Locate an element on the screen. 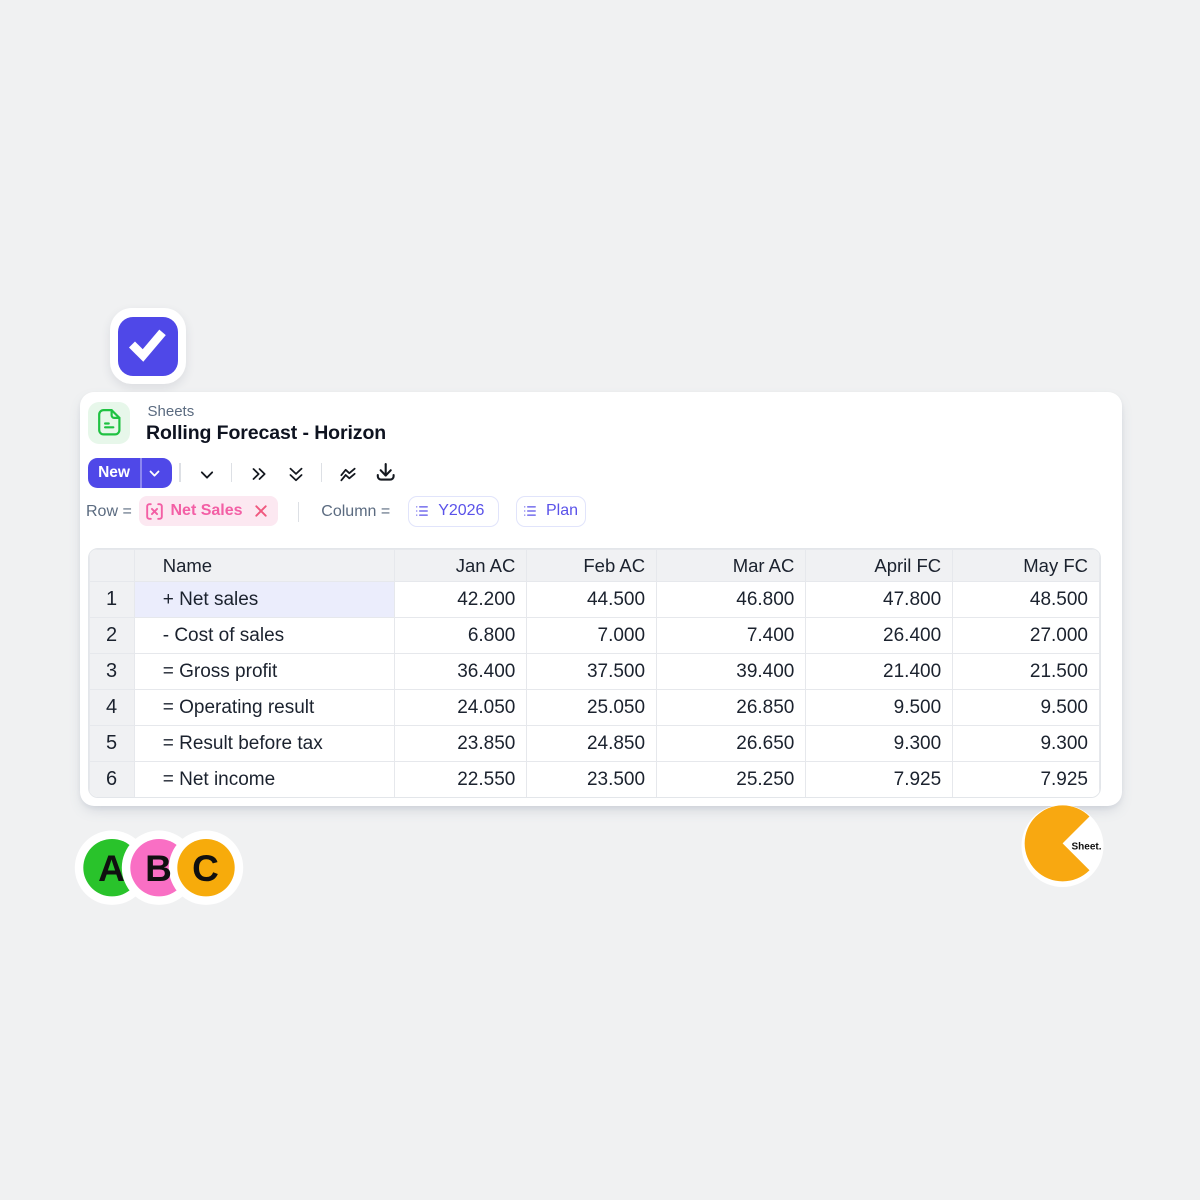 This screenshot has height=1200, width=1200. svg-text: A is located at coordinates (111, 868).